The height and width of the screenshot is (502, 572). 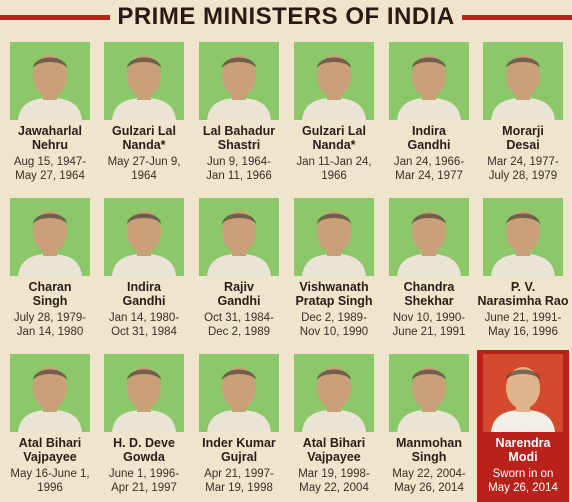 I want to click on name-line: Manmohan, so click(x=429, y=443).